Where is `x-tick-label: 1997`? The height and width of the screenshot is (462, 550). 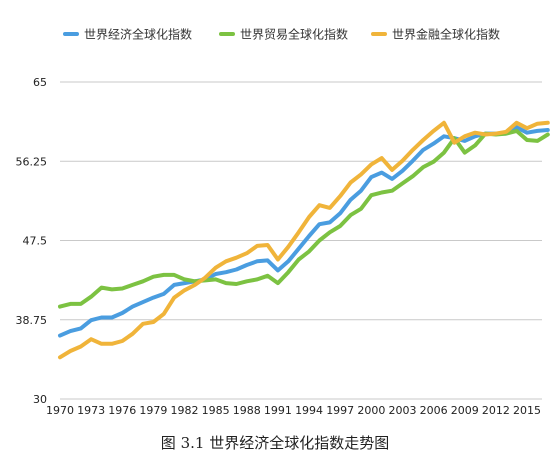 x-tick-label: 1997 is located at coordinates (340, 410).